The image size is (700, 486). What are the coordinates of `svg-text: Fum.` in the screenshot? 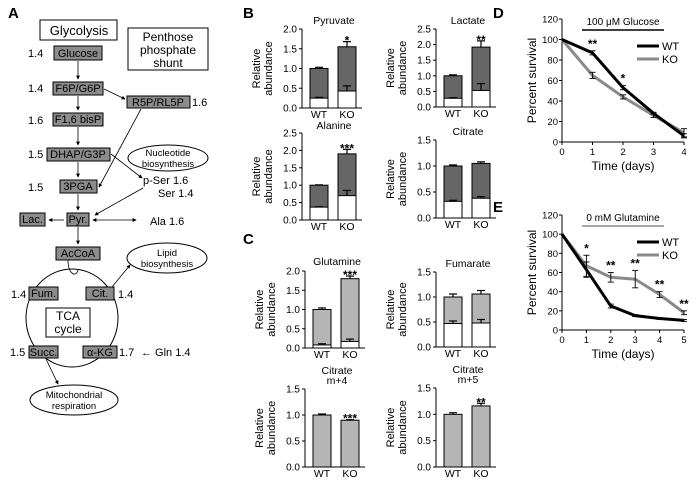 It's located at (43, 294).